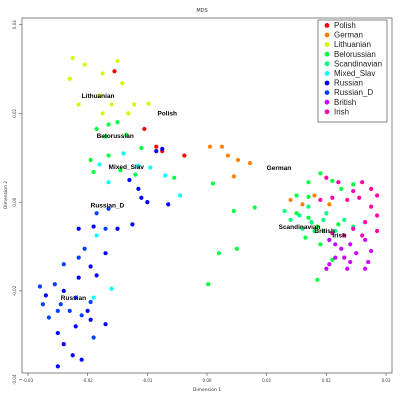  I want to click on group-label: Belorussian, so click(115, 136).